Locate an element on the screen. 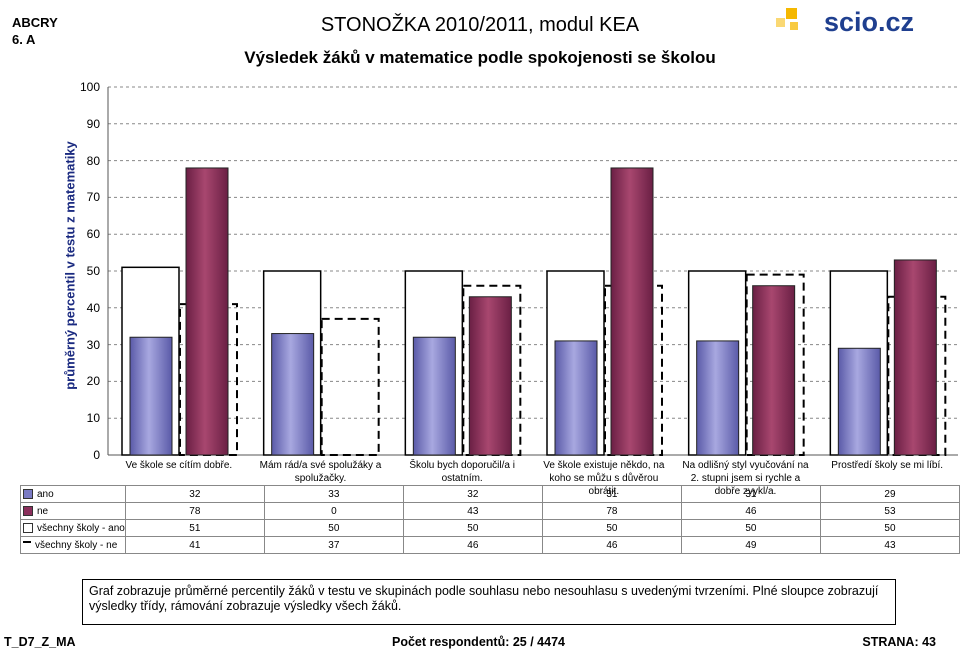 This screenshot has width=960, height=651. svg-text: scio.cz is located at coordinates (869, 22).